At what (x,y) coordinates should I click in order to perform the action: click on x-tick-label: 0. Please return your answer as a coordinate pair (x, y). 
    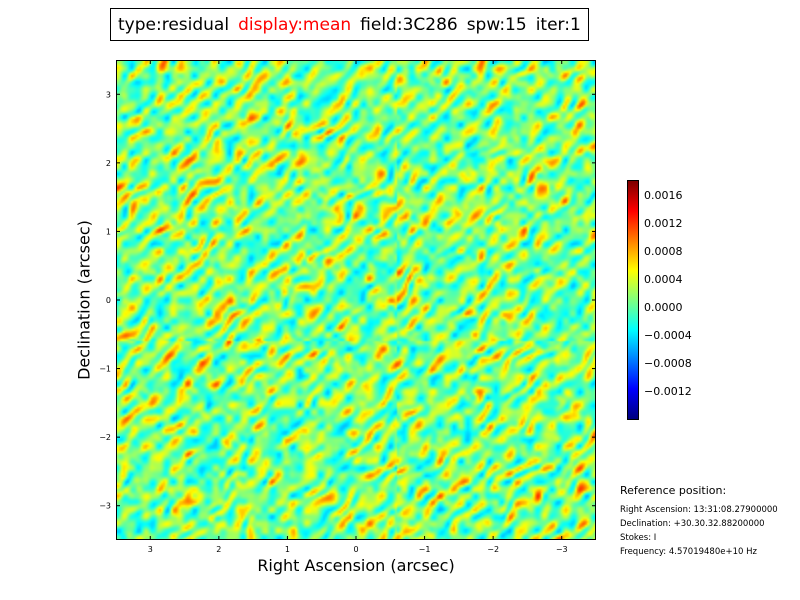
    Looking at the image, I should click on (355, 549).